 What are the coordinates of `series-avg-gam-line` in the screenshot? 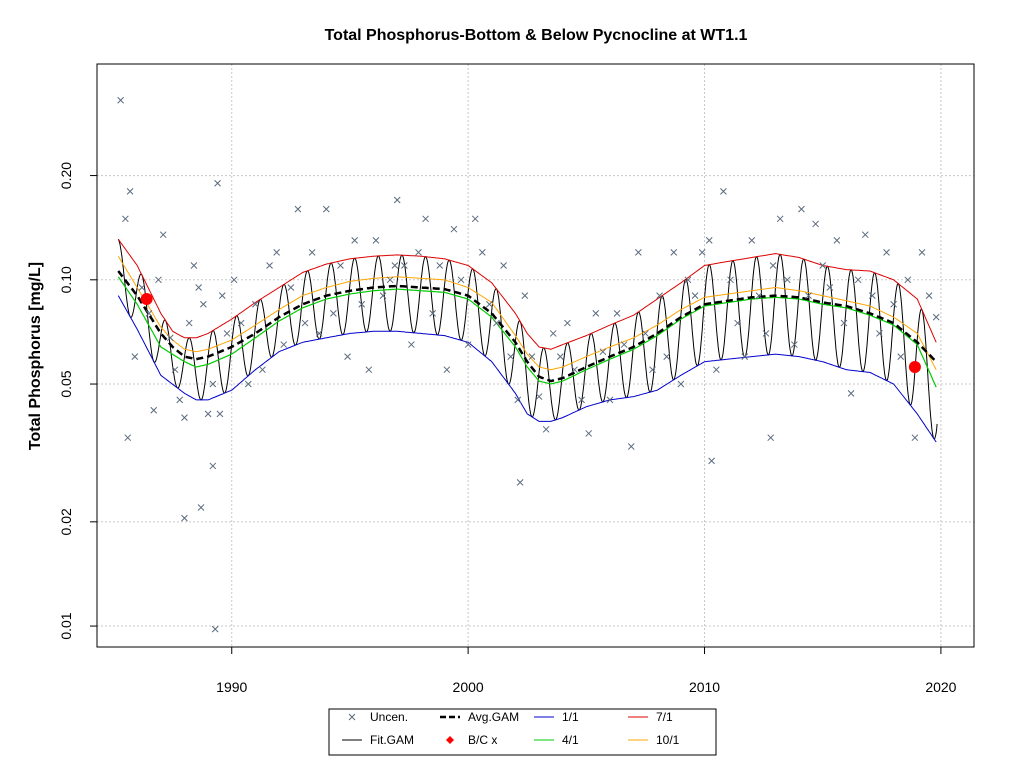 It's located at (527, 326).